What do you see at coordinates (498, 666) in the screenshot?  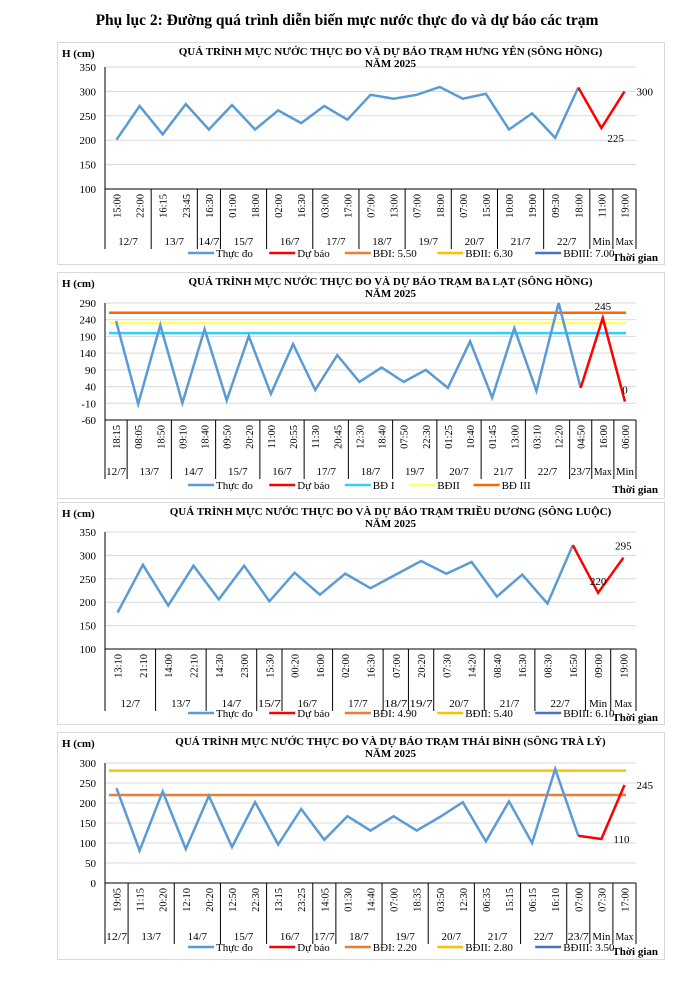 I see `x-tick-label: 08:40` at bounding box center [498, 666].